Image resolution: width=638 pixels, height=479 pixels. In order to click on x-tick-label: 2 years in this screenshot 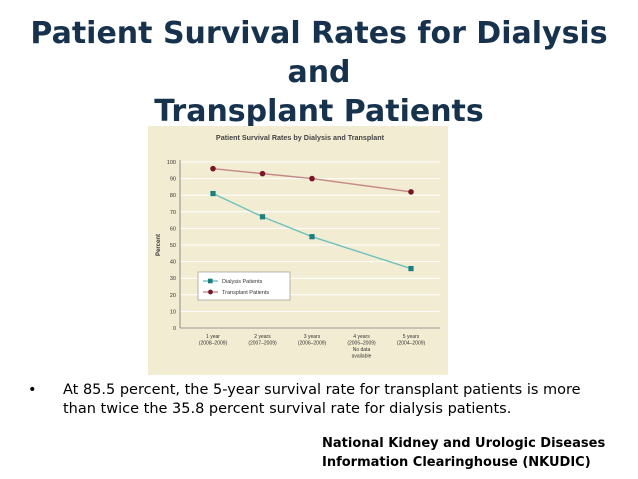, I will do `click(262, 337)`.